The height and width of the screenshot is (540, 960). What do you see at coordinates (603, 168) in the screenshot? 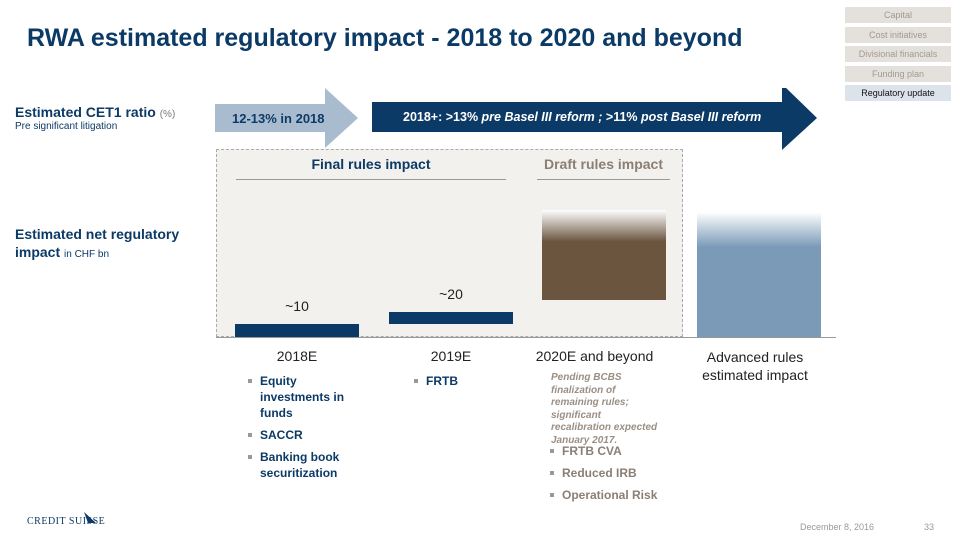
I see `draft-rules-header: Draft rules impact` at bounding box center [603, 168].